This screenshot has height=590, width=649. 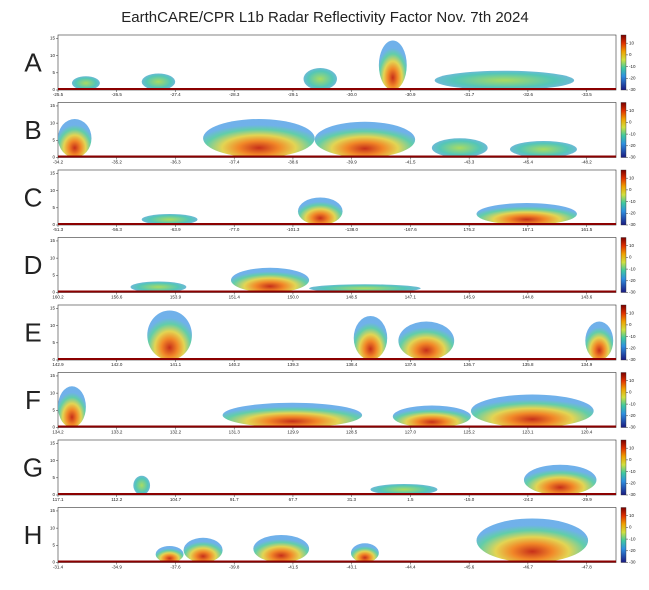 What do you see at coordinates (337, 332) in the screenshot?
I see `plot-area` at bounding box center [337, 332].